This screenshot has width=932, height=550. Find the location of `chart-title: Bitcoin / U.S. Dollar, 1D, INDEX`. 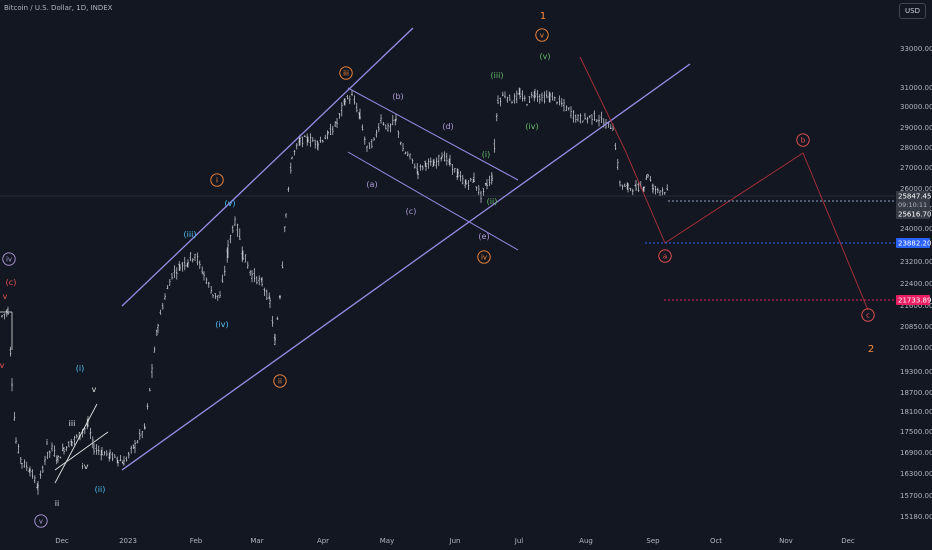

chart-title: Bitcoin / U.S. Dollar, 1D, INDEX is located at coordinates (58, 8).